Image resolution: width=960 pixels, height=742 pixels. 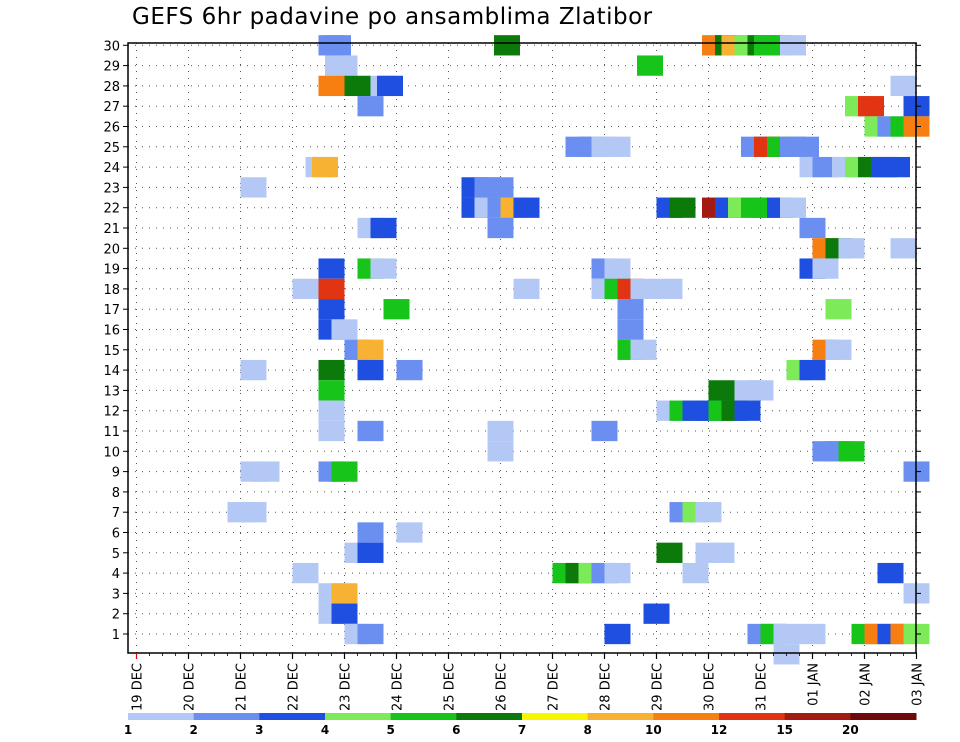 I want to click on y-tick-label: 2, so click(x=116, y=615).